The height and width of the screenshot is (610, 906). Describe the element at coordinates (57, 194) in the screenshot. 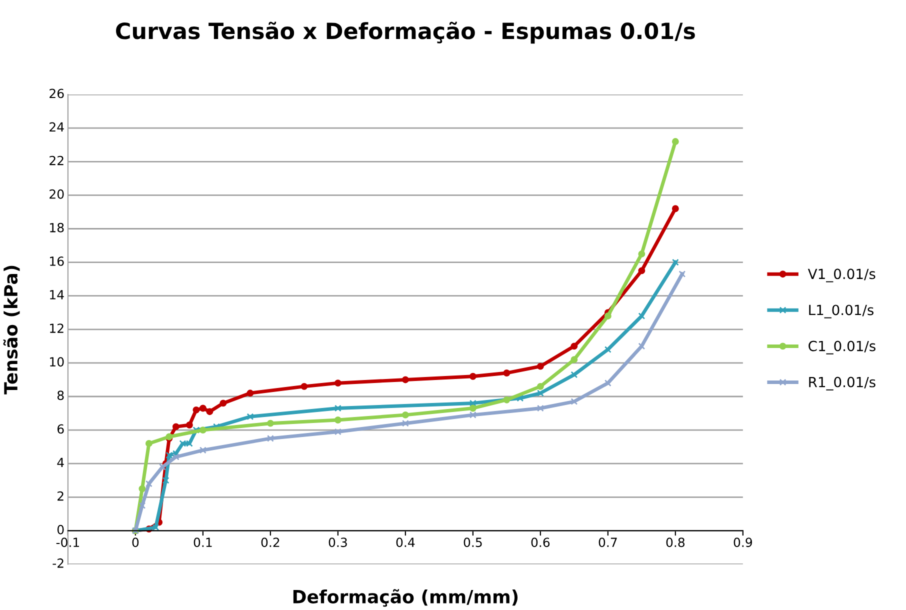

I see `y-tick-label: 20` at that location.